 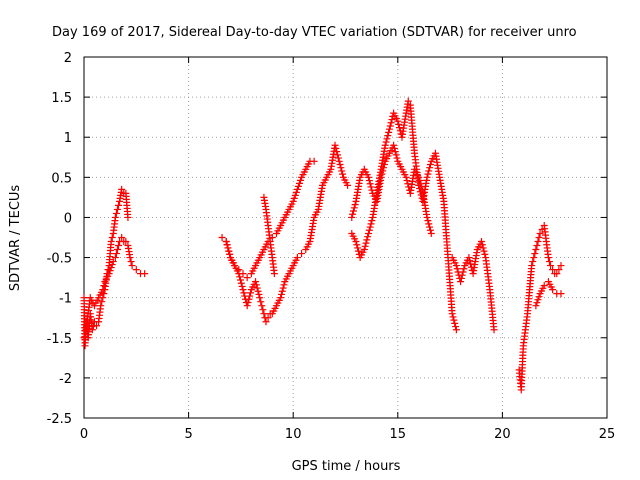 I want to click on x-tick-label: 0, so click(x=84, y=434).